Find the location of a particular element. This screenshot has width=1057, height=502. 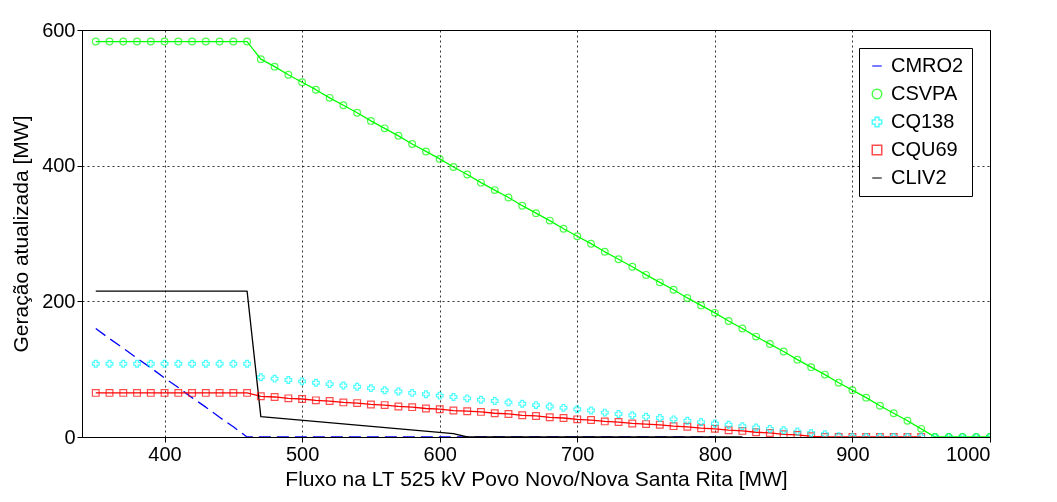

y-tick-label: 400 is located at coordinates (59, 165).